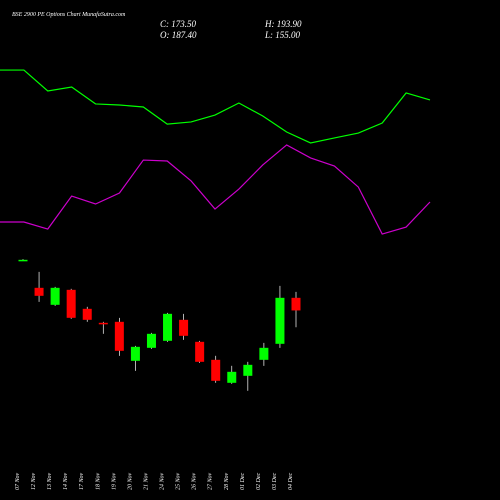 The width and height of the screenshot is (500, 500). Describe the element at coordinates (243, 481) in the screenshot. I see `x-tick-label: 01 Dec` at that location.